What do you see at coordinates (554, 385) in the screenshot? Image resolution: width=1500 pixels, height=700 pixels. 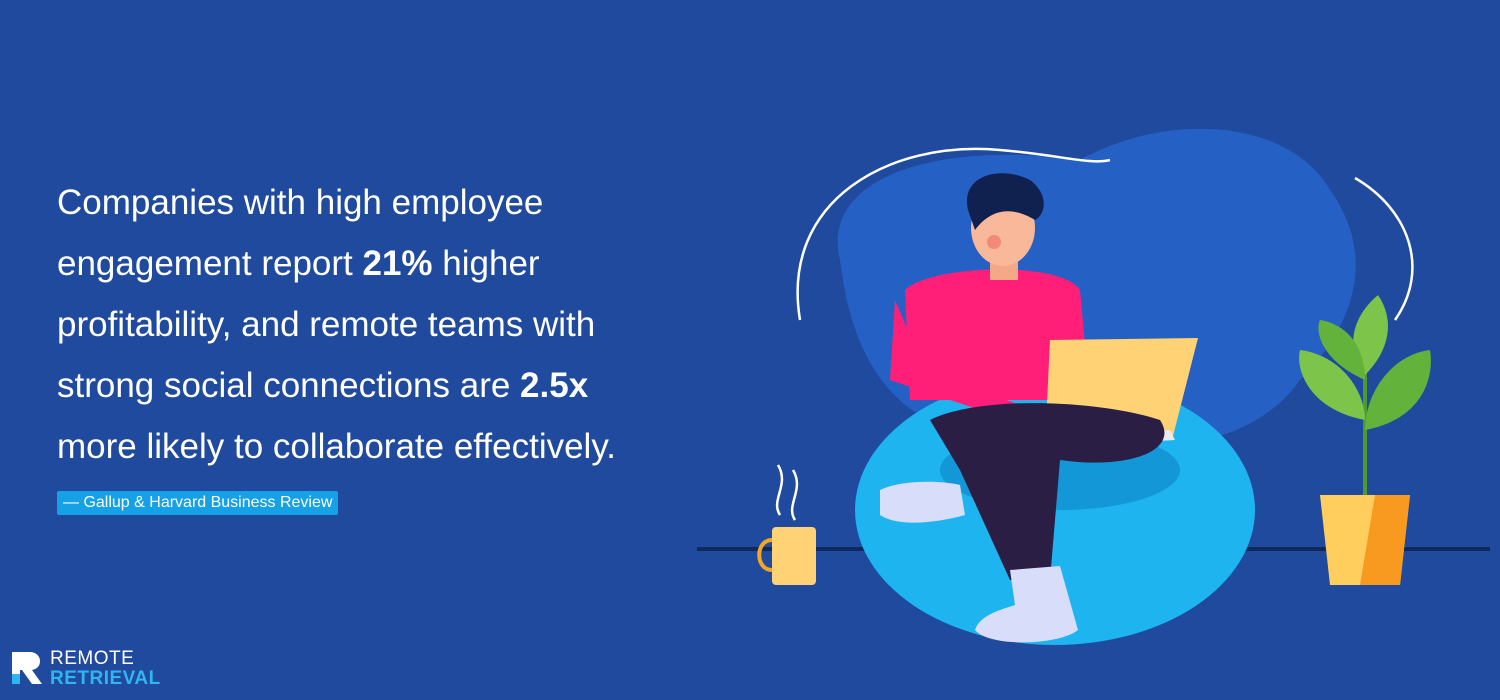 I see `quote-highlight: 2.5x` at bounding box center [554, 385].